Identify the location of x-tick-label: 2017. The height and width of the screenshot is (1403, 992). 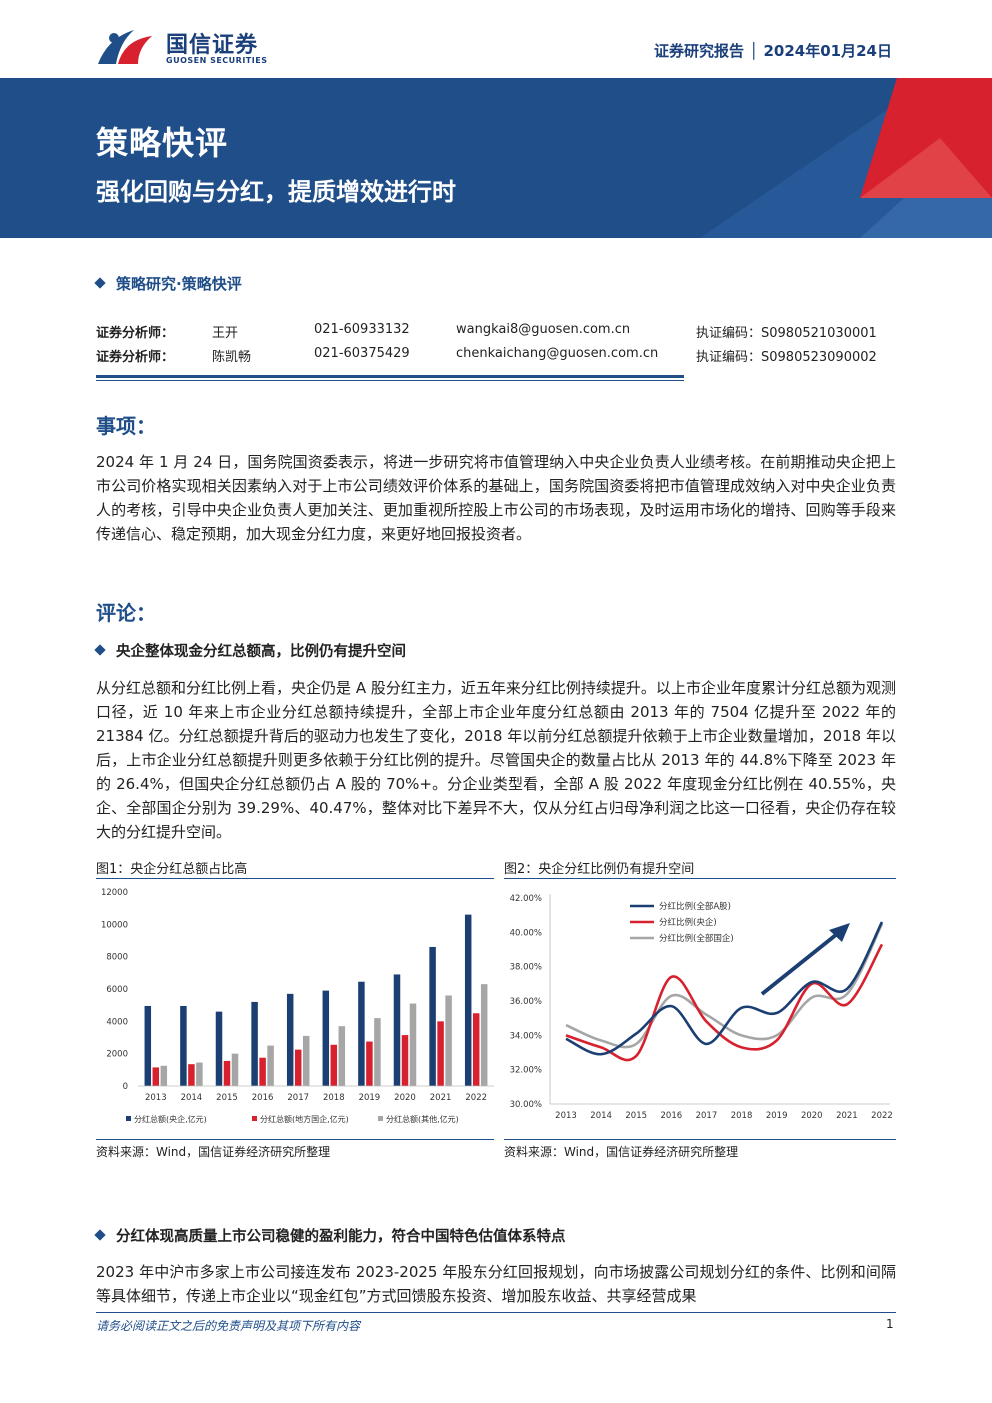
(298, 1098).